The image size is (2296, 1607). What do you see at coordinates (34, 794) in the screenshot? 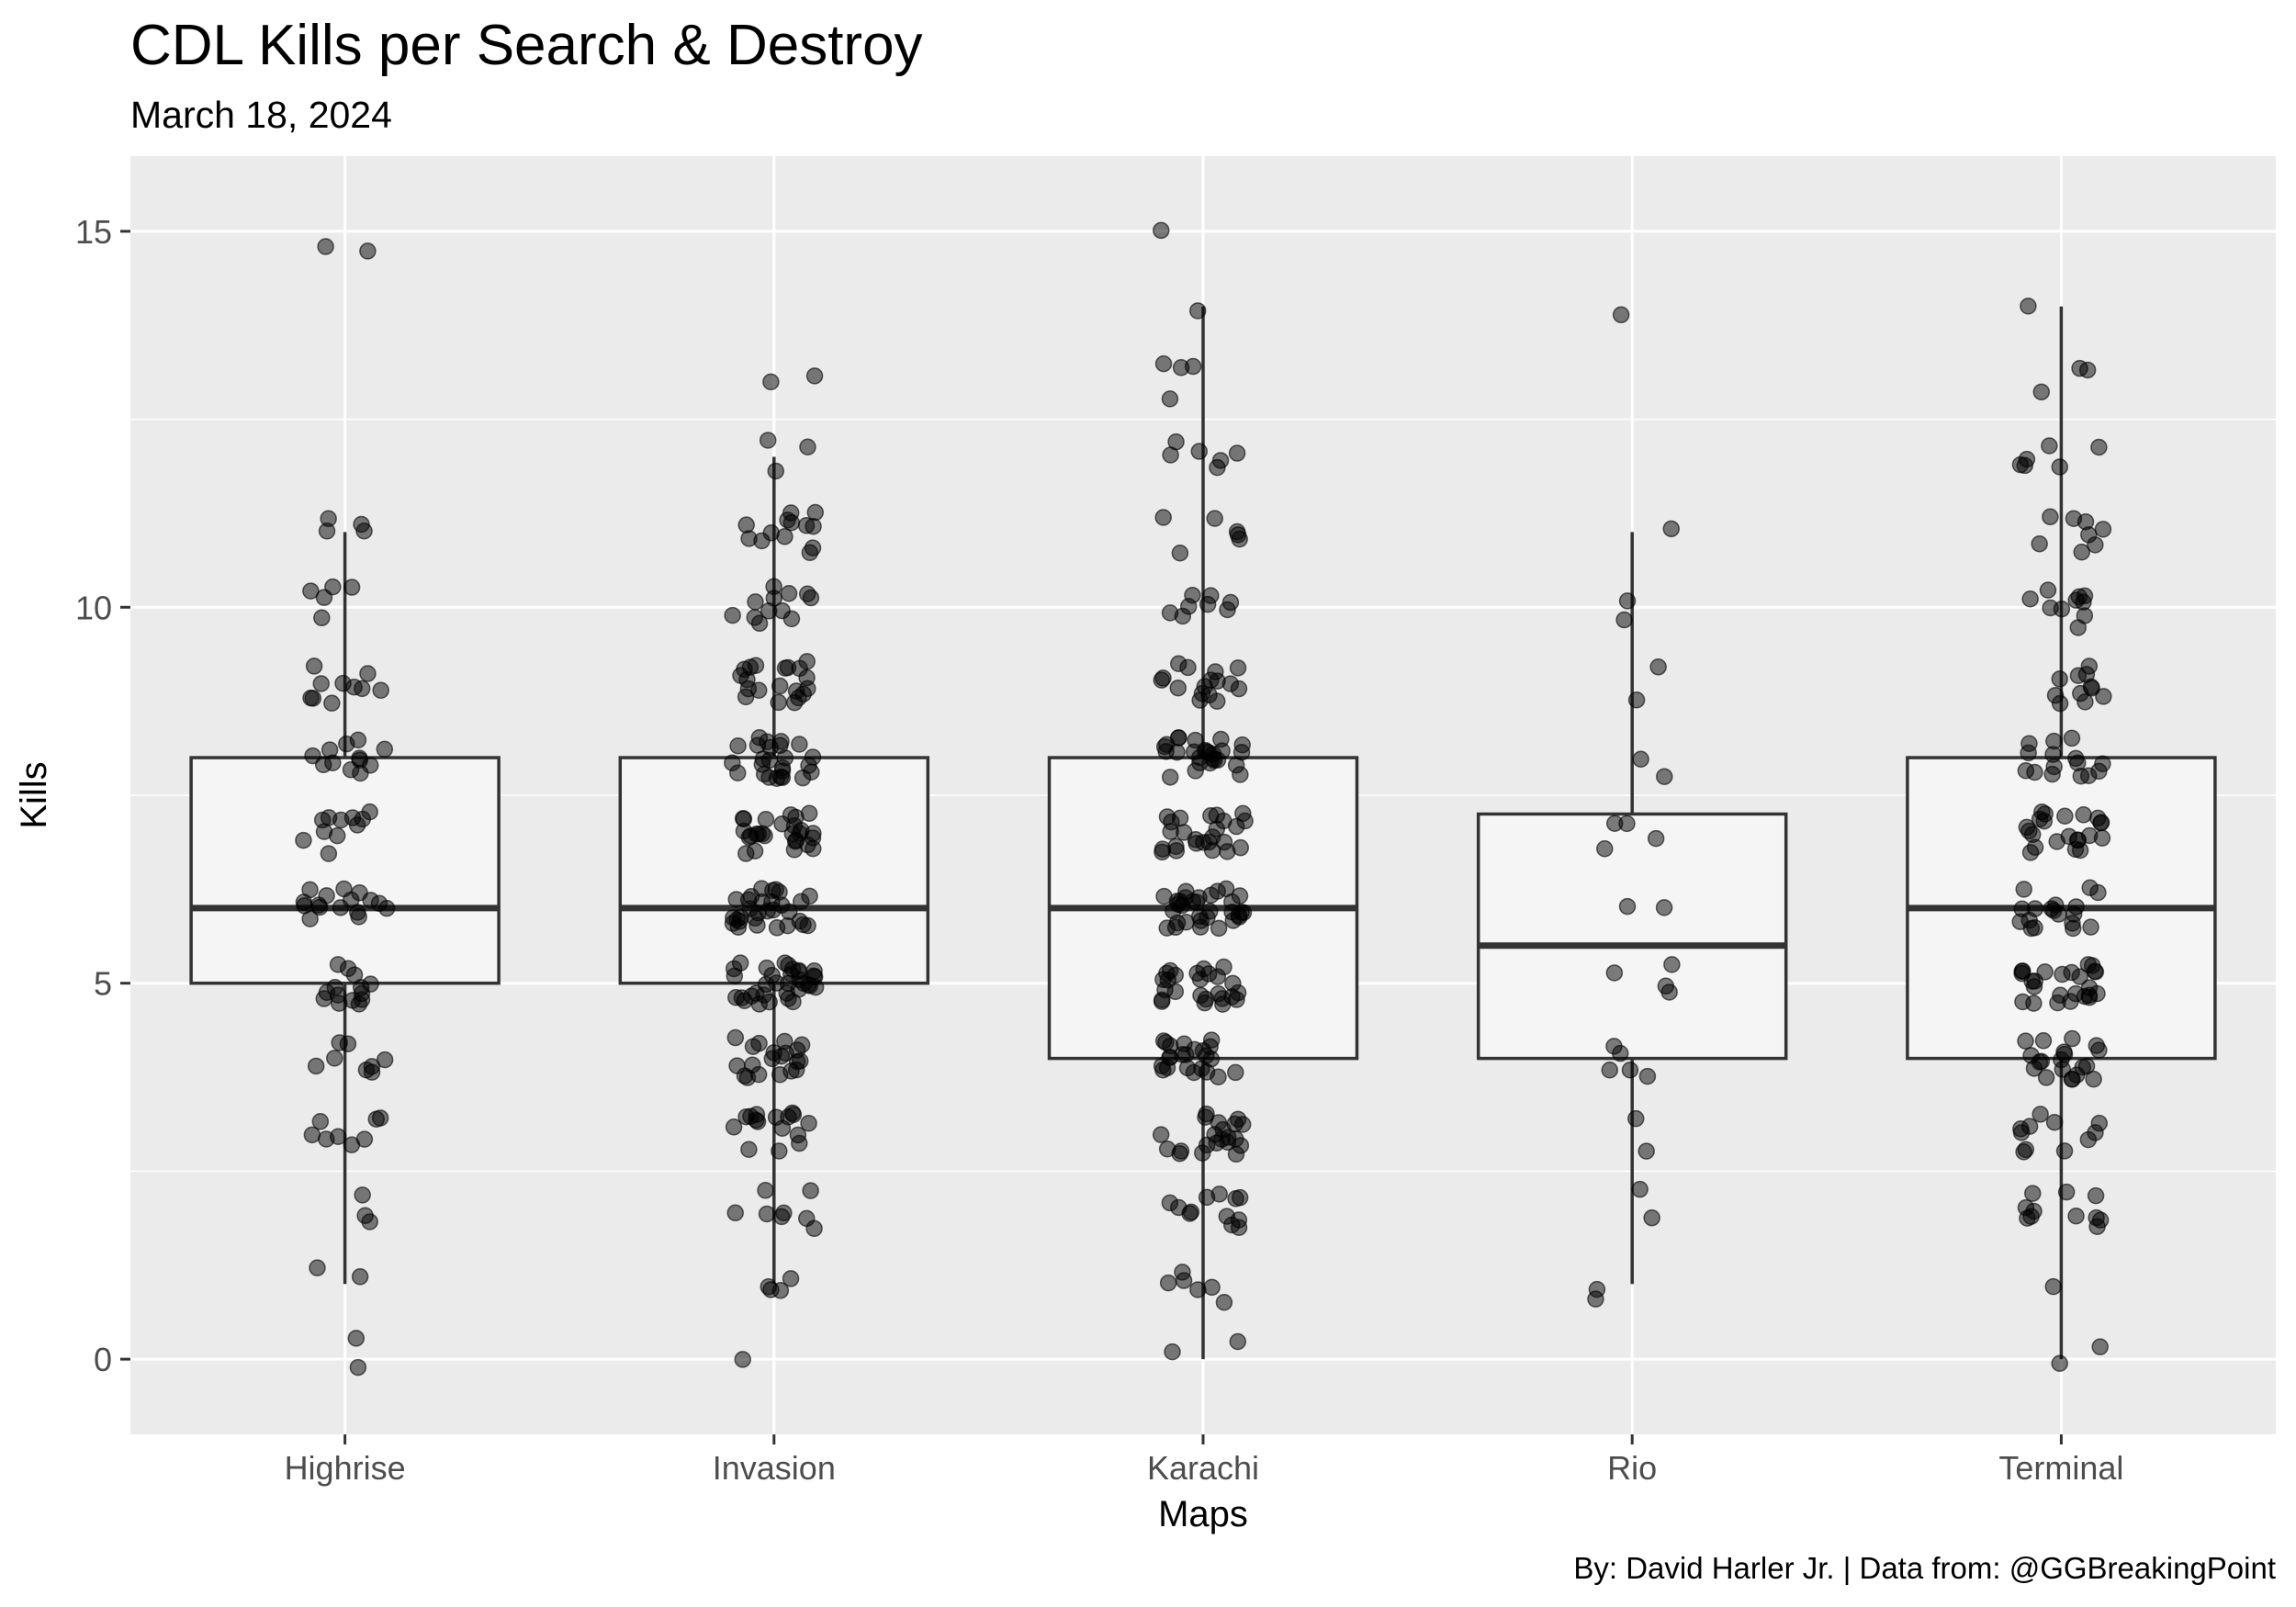
I see `y-axis-title: Kills` at bounding box center [34, 794].